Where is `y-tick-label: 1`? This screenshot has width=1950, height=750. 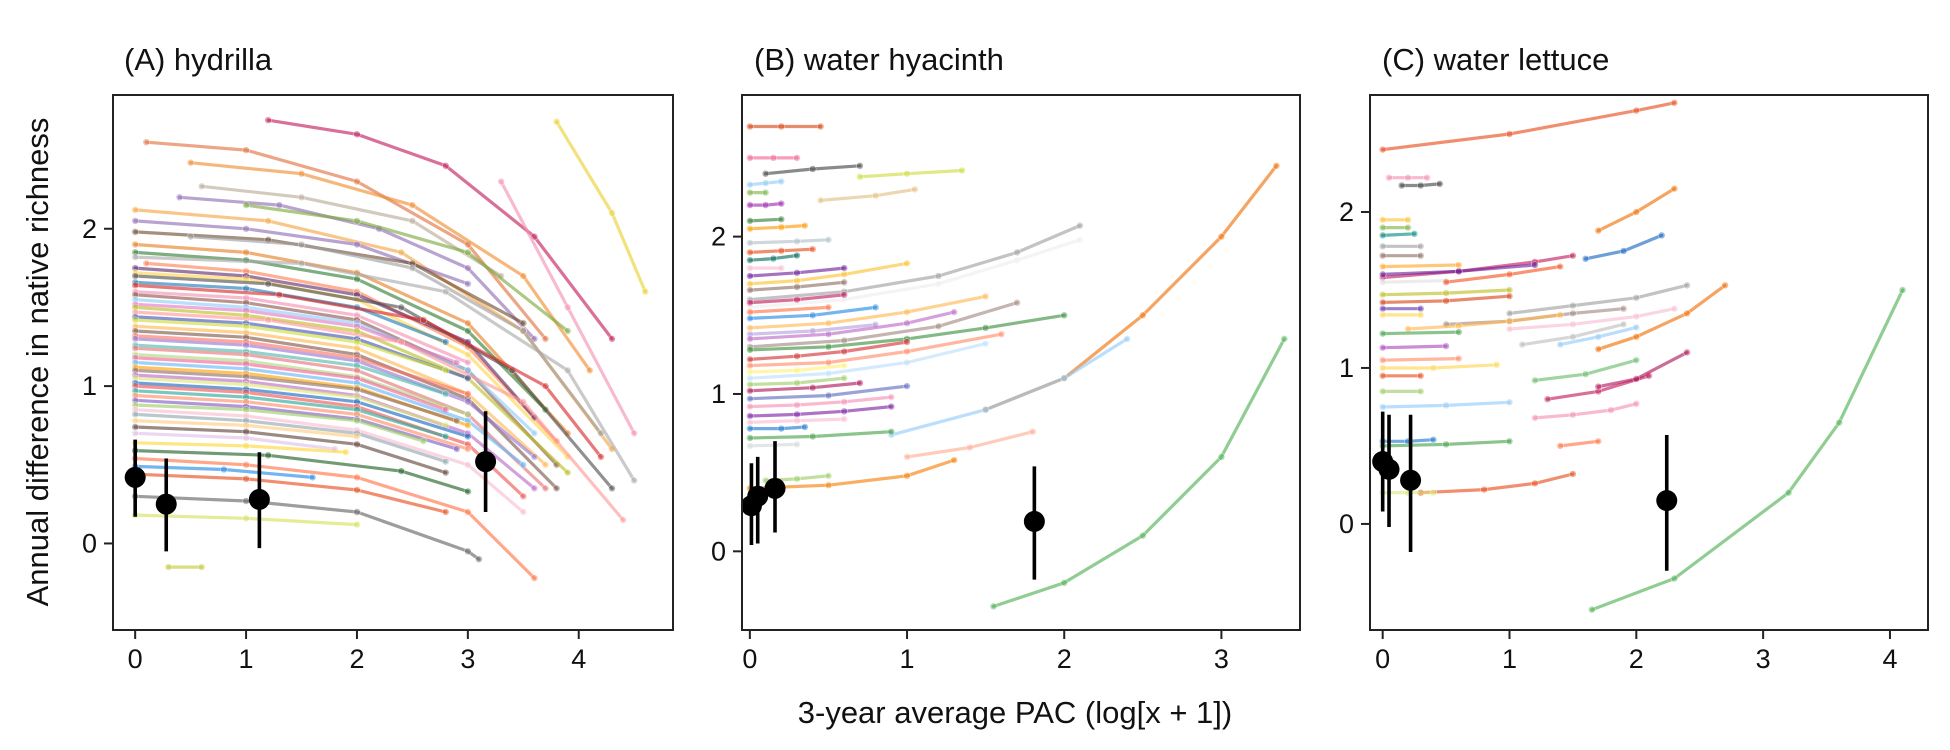 y-tick-label: 1 is located at coordinates (89, 386).